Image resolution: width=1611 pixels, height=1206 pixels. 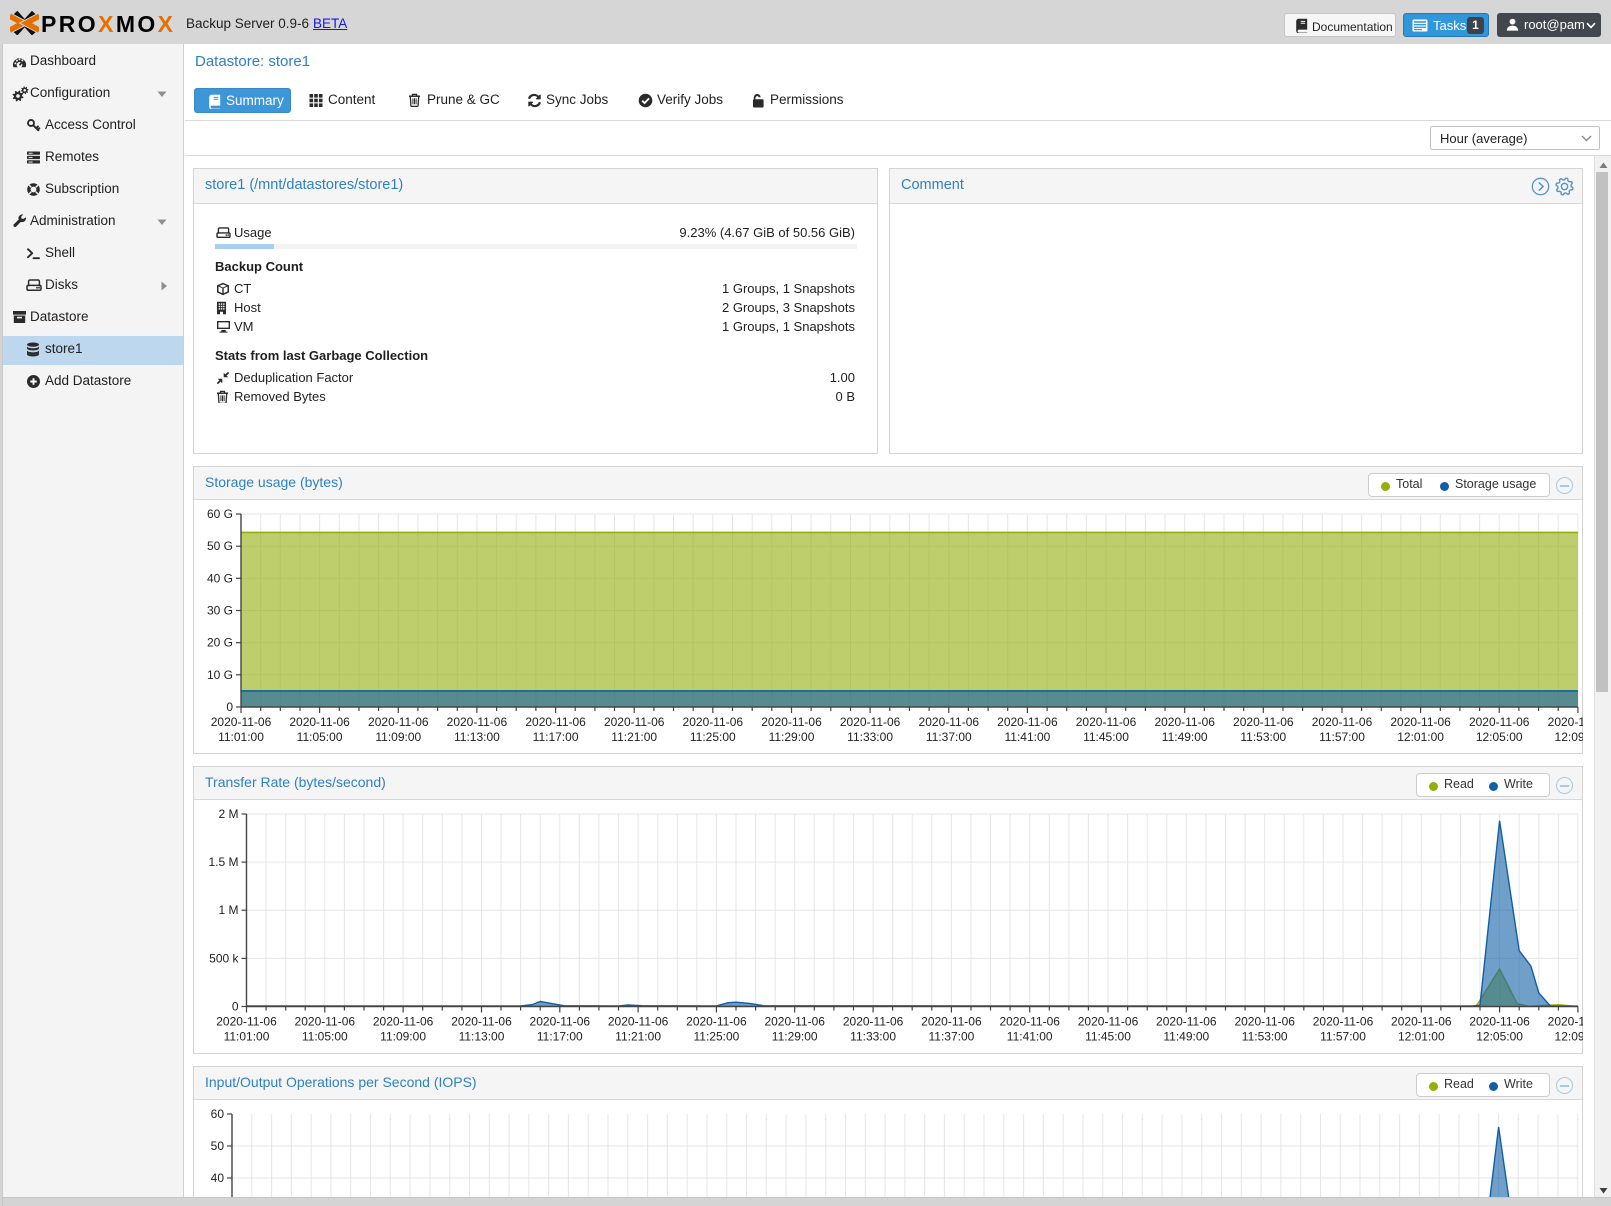 What do you see at coordinates (228, 814) in the screenshot?
I see `svg-text: 2 M` at bounding box center [228, 814].